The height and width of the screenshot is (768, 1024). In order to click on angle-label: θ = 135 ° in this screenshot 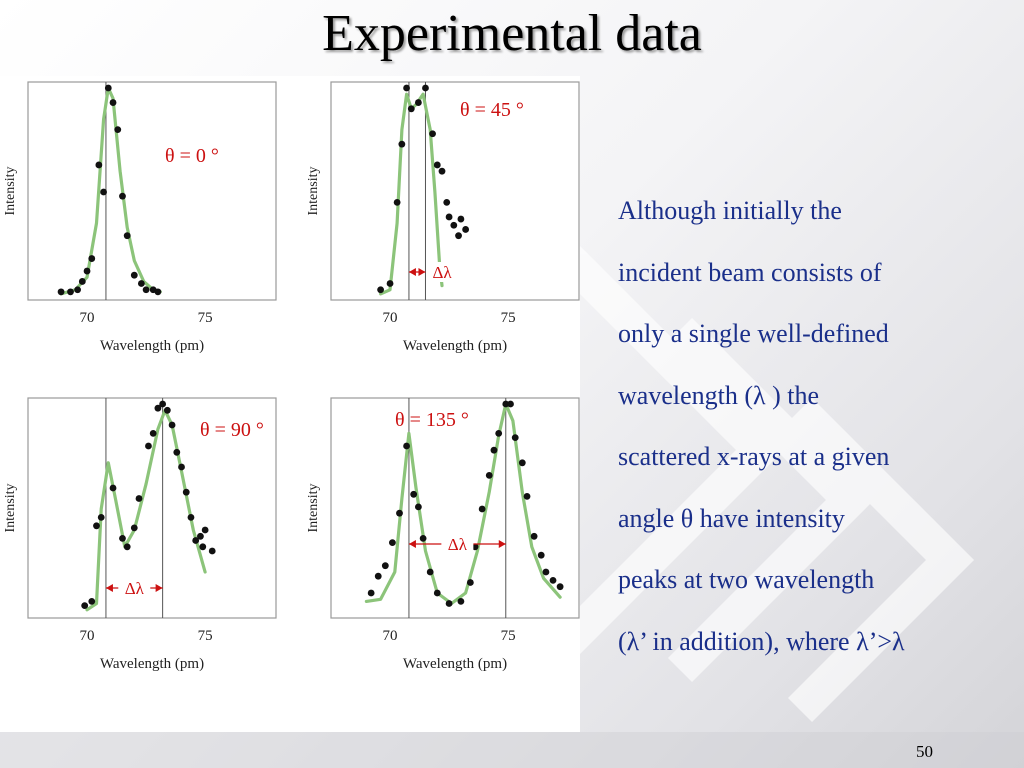, I will do `click(432, 420)`.